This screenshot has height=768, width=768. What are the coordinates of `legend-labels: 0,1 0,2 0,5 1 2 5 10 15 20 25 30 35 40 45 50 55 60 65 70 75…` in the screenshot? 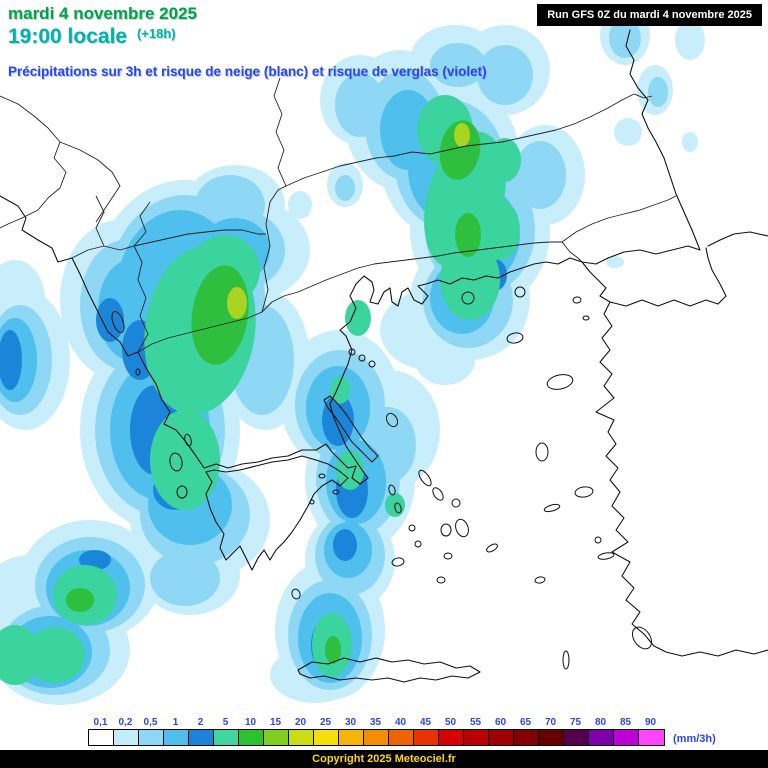 It's located at (376, 722).